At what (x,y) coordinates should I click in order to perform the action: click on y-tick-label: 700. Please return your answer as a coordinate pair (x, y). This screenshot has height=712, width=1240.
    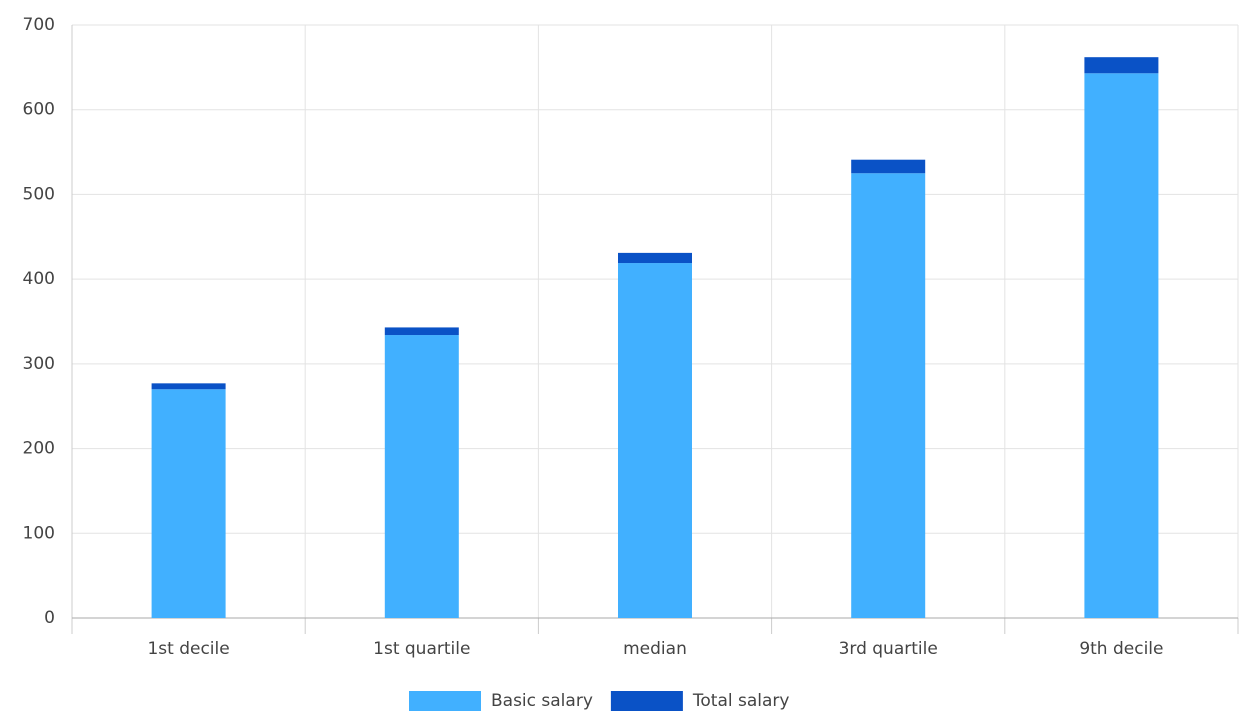
    Looking at the image, I should click on (39, 25).